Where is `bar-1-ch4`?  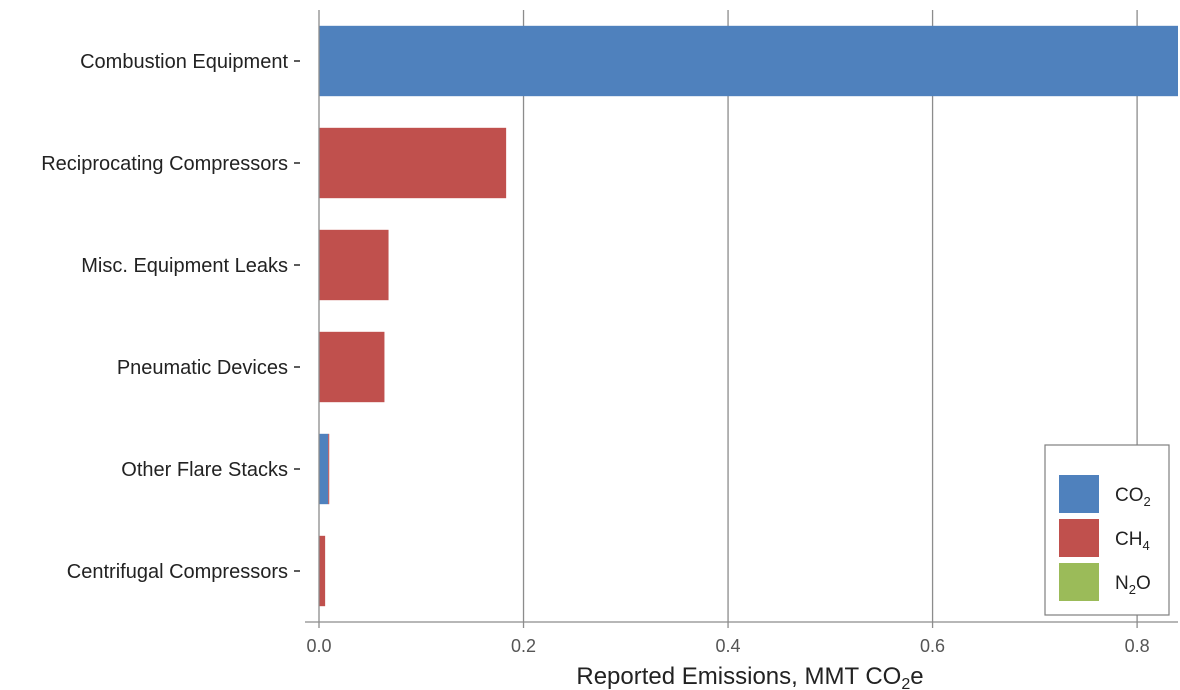 bar-1-ch4 is located at coordinates (413, 163).